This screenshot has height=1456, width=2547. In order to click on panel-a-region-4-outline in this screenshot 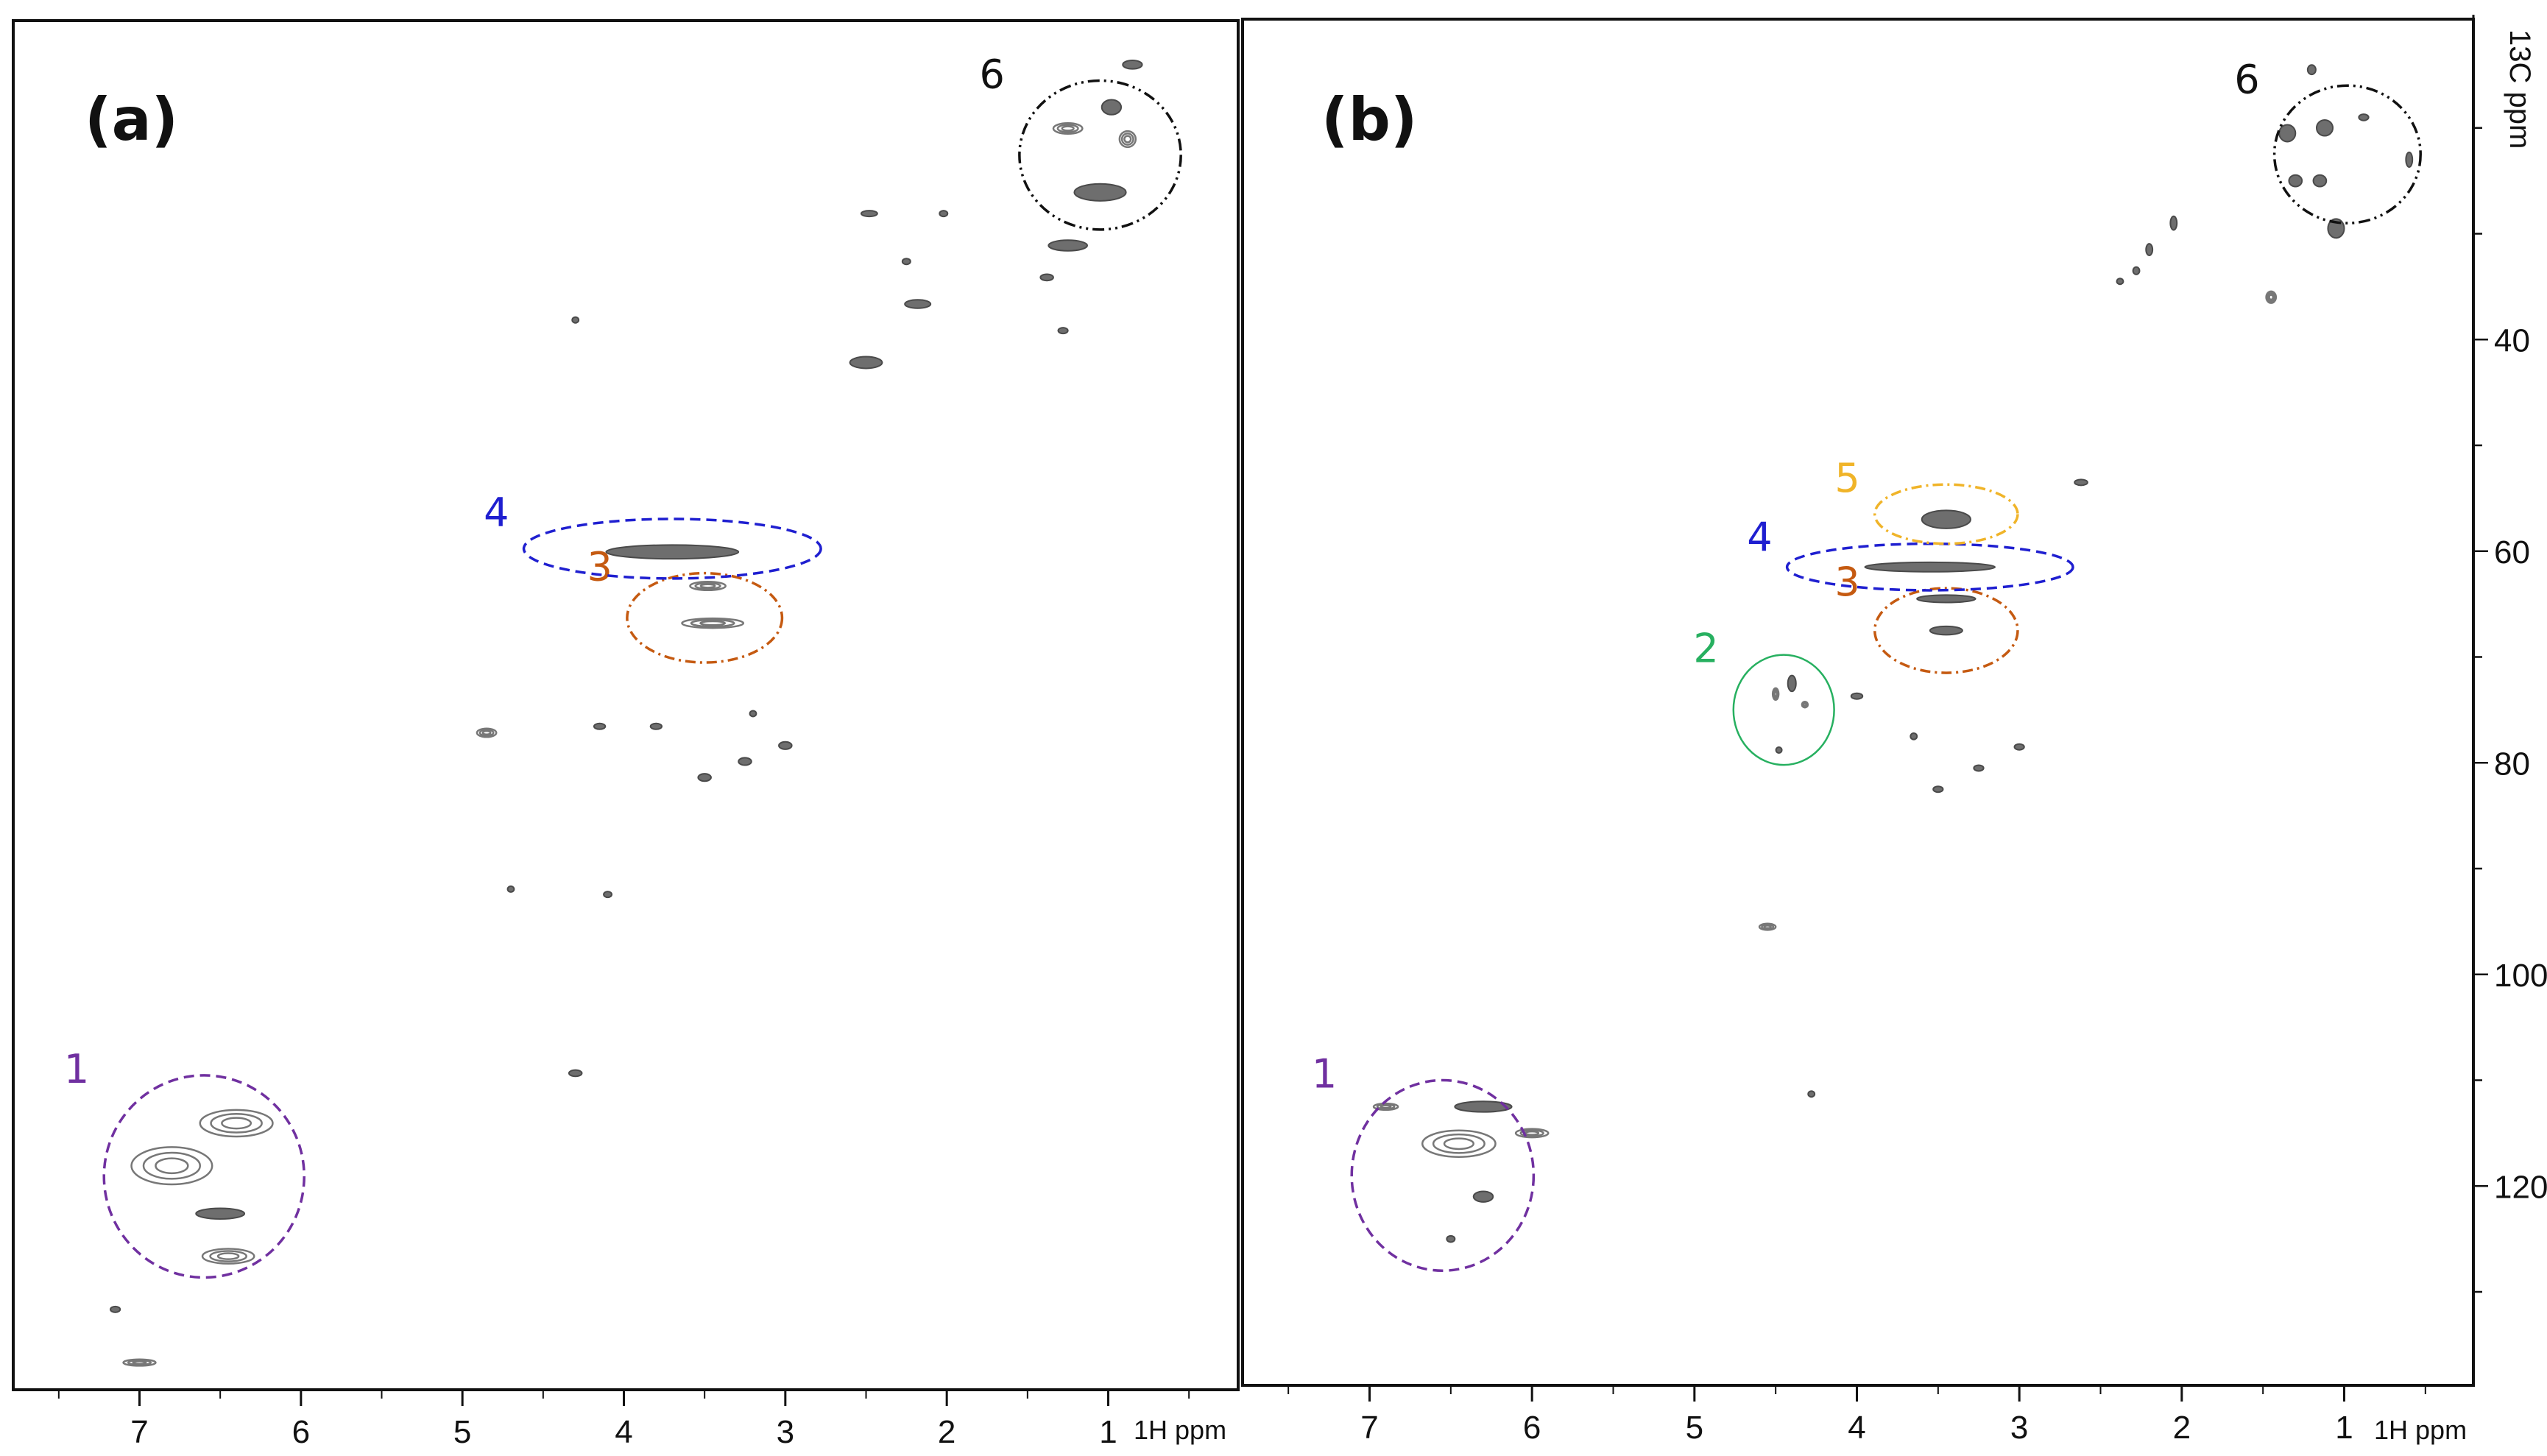, I will do `click(672, 548)`.